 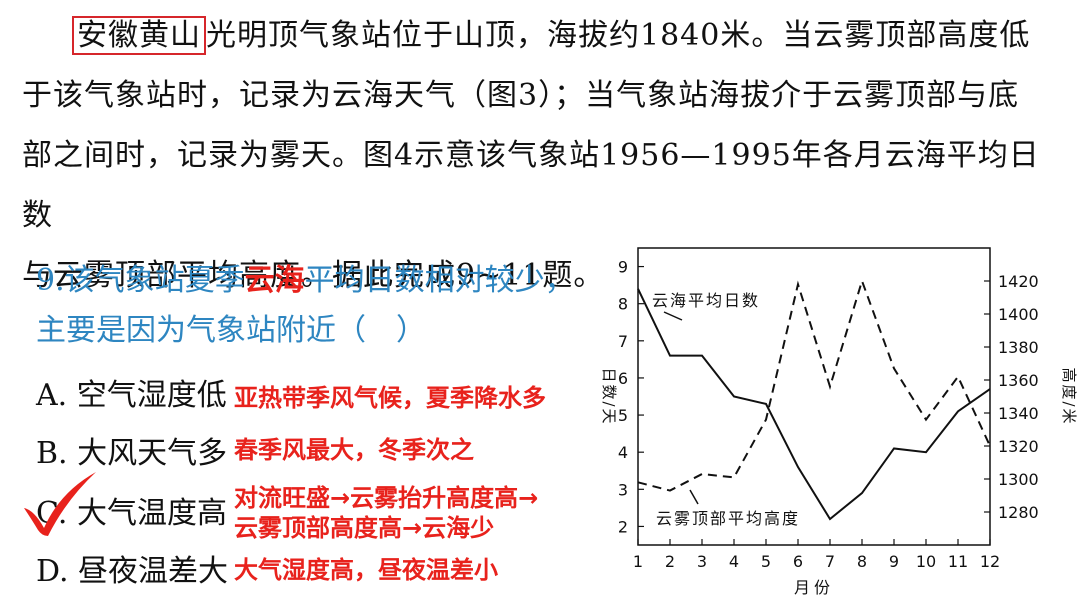 I want to click on x-tick-label: 7, so click(x=830, y=561).